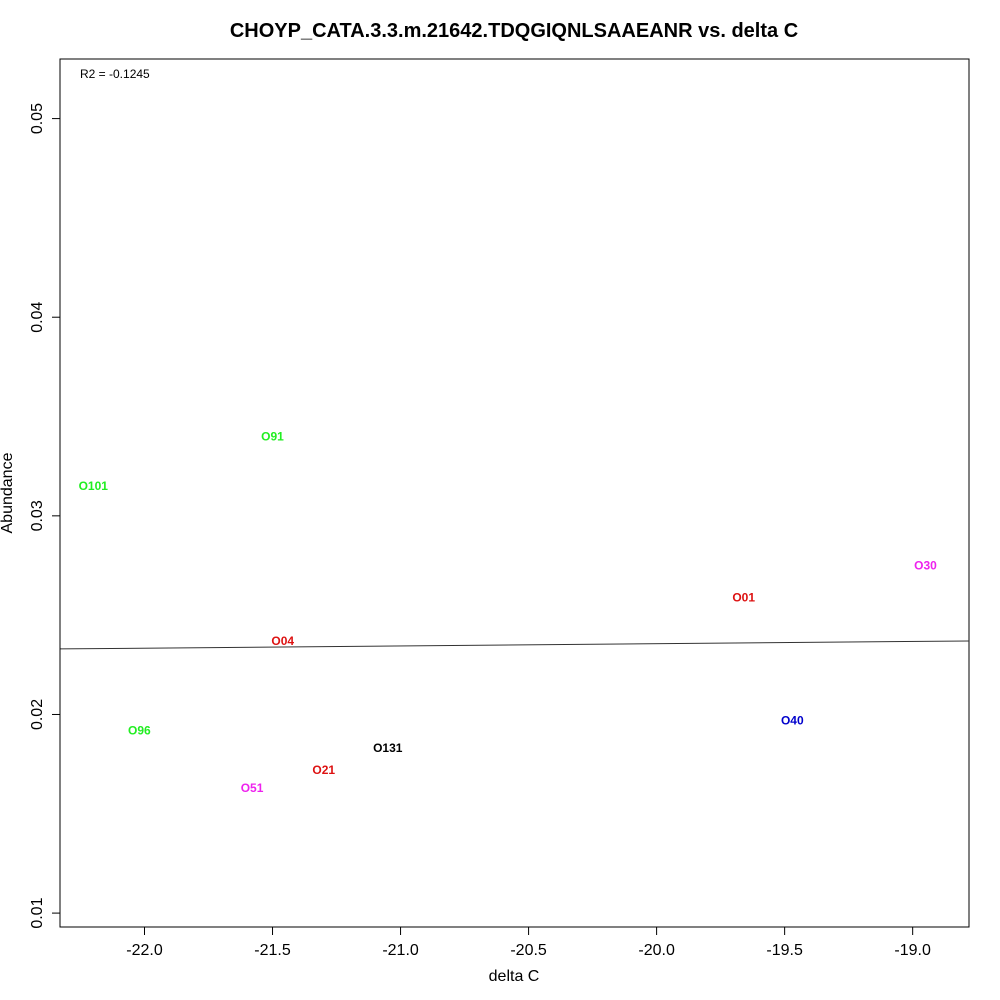 Image resolution: width=1000 pixels, height=1000 pixels. I want to click on data-point-o131: O131, so click(388, 748).